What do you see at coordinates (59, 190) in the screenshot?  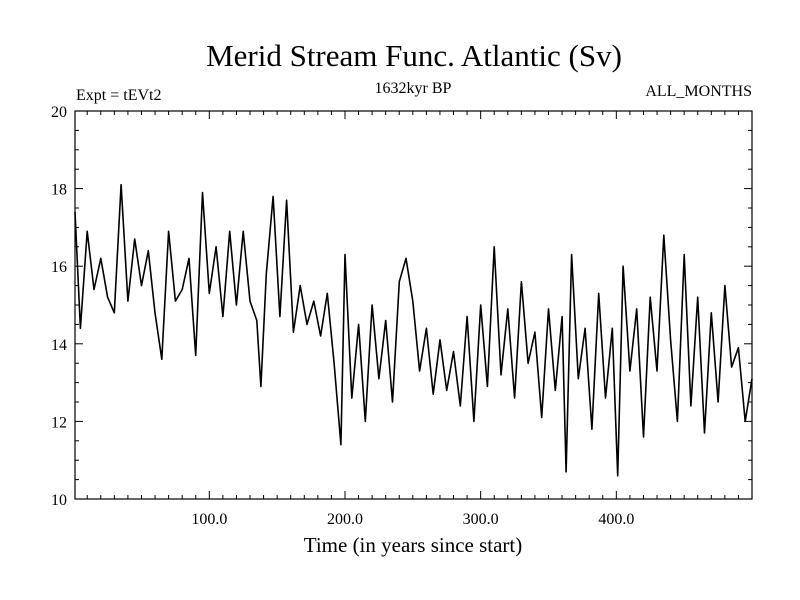 I see `y-tick-label: 18` at bounding box center [59, 190].